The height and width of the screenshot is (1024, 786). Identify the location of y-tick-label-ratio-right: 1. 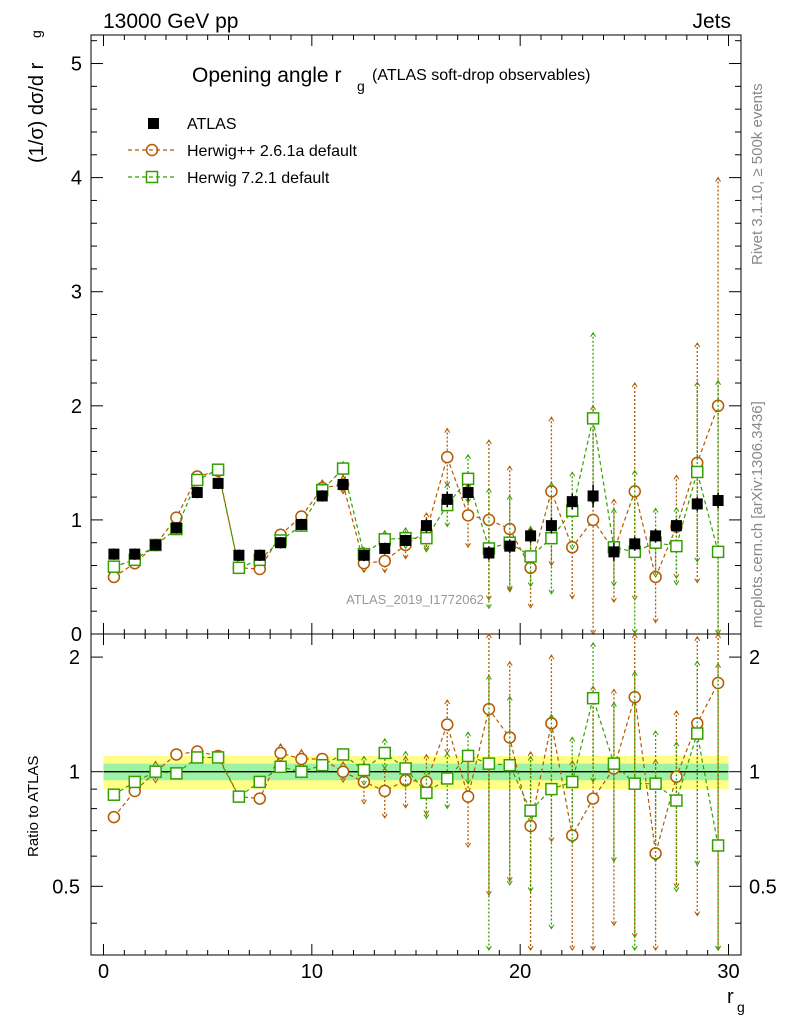
(754, 773).